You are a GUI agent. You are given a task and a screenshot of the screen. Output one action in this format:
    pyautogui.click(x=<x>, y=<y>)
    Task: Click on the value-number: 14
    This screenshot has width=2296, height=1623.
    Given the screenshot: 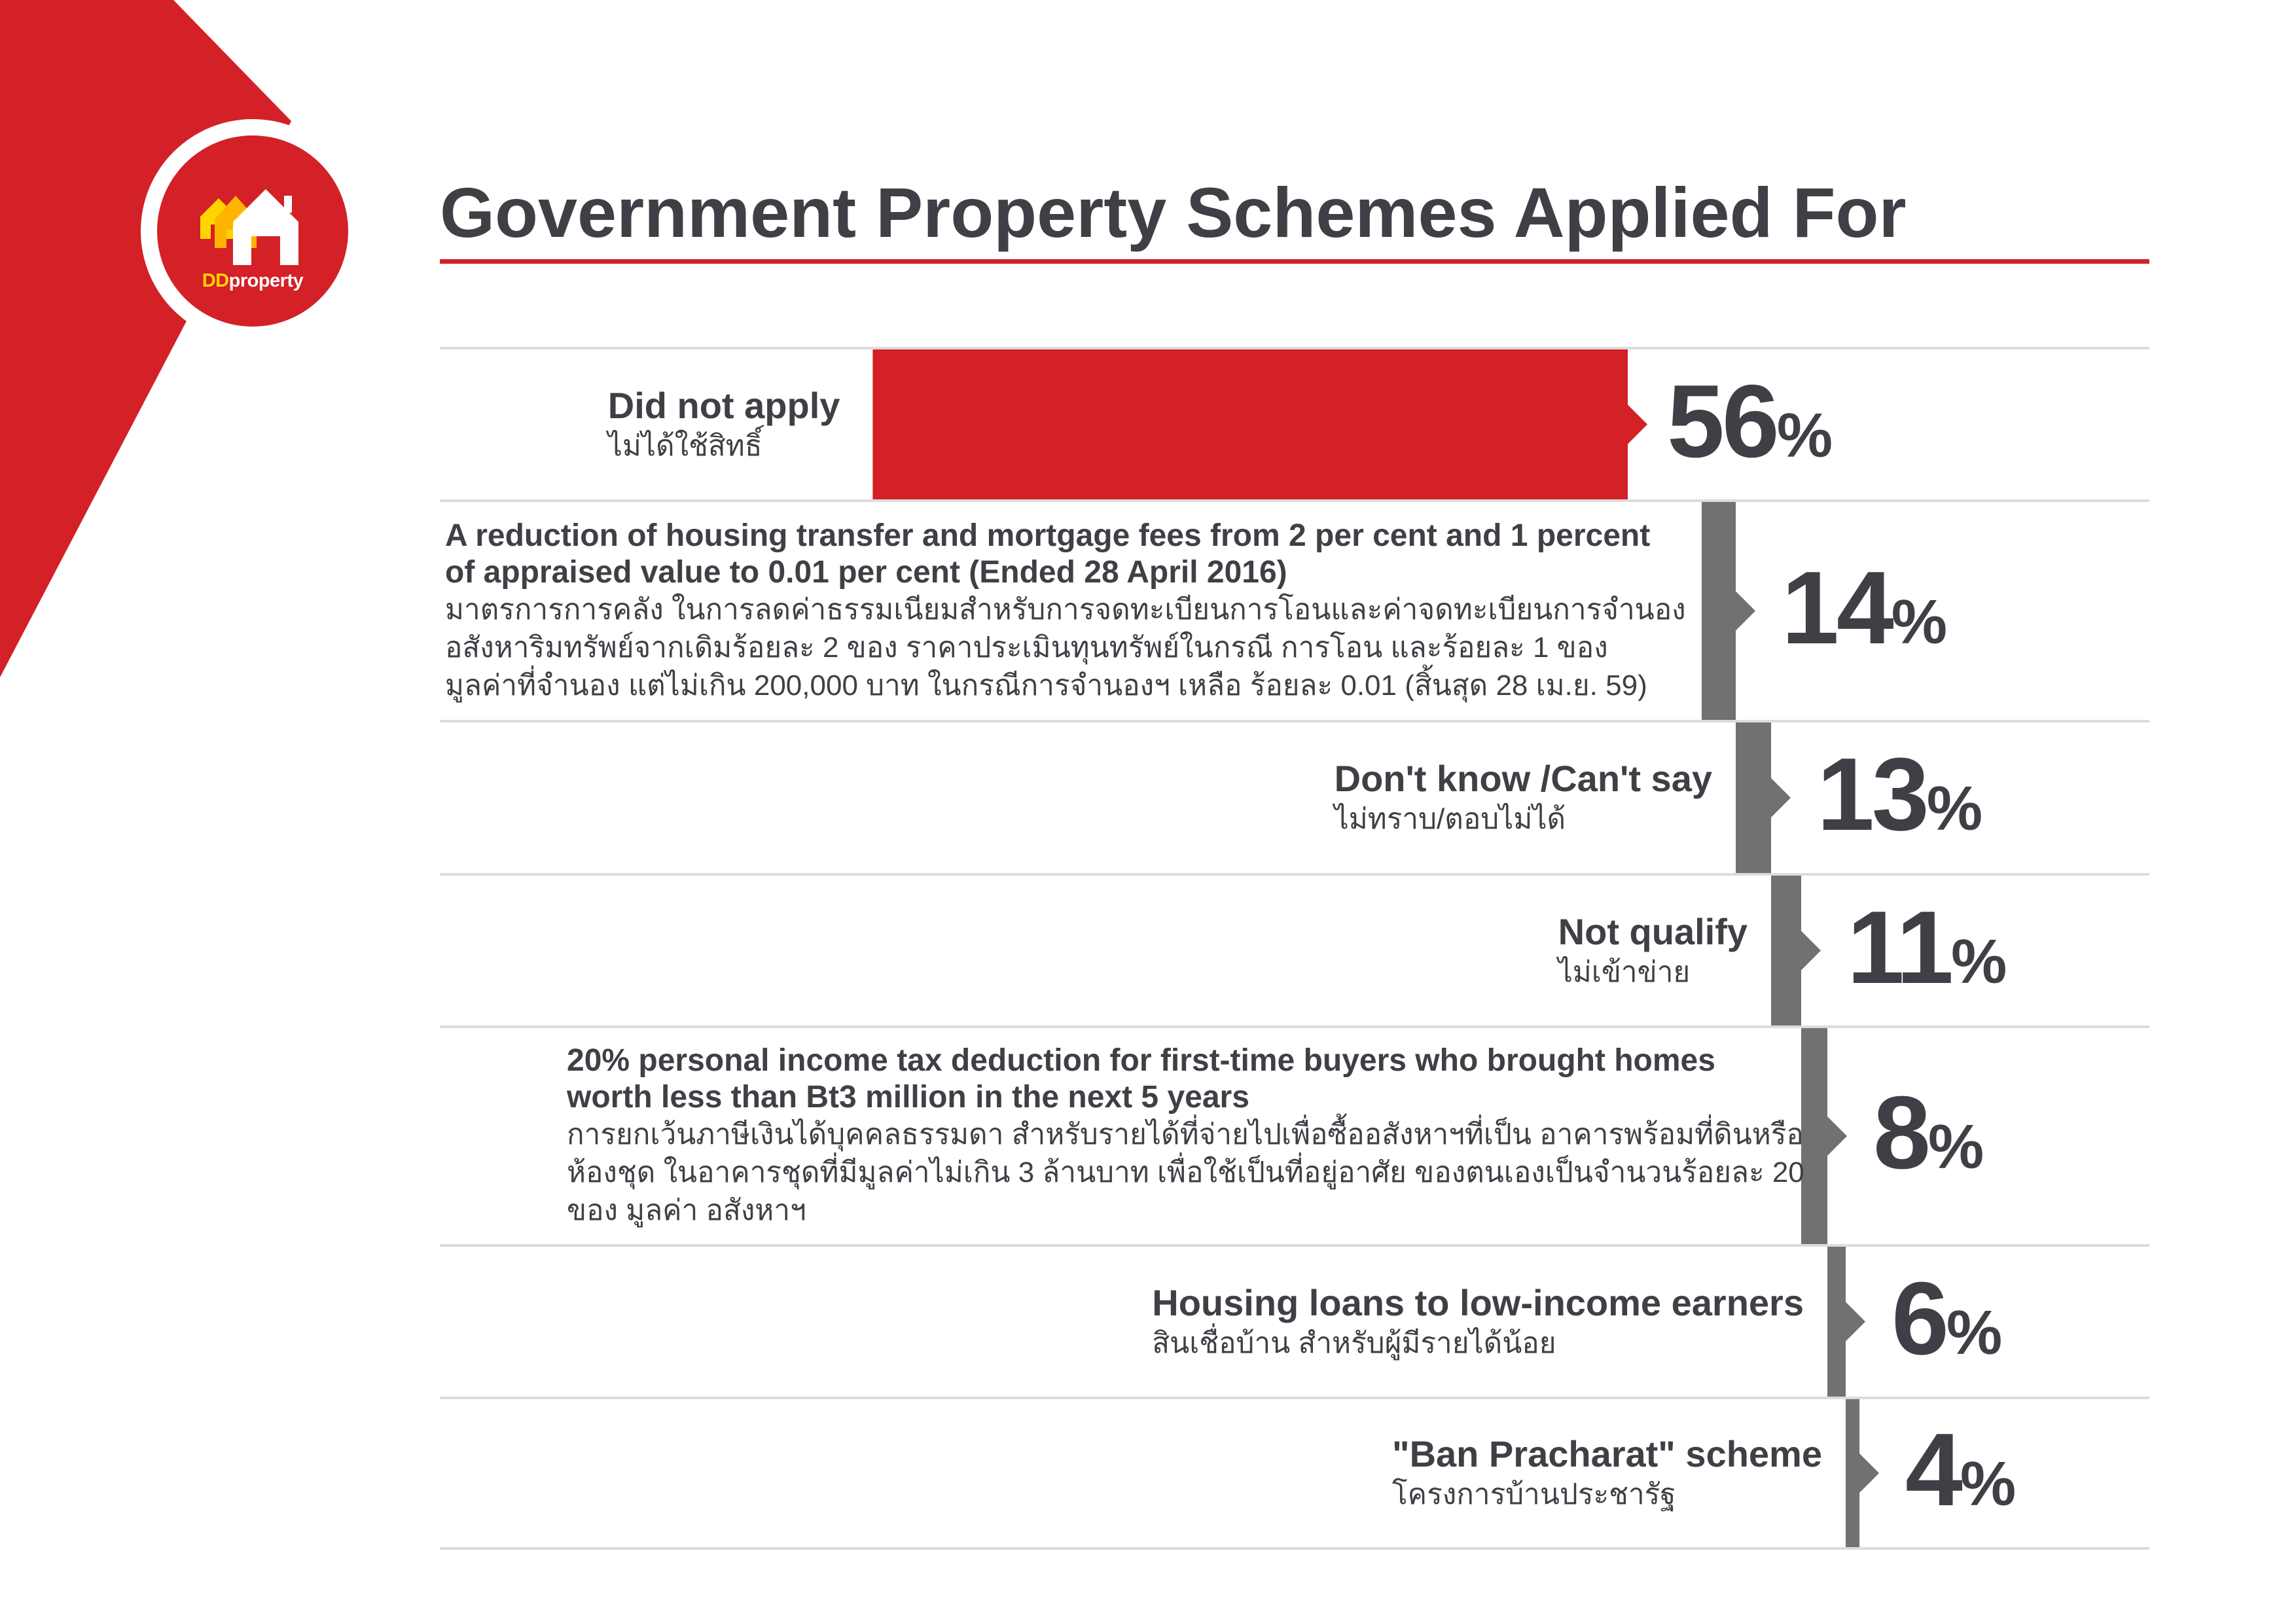 What is the action you would take?
    pyautogui.click(x=1838, y=608)
    